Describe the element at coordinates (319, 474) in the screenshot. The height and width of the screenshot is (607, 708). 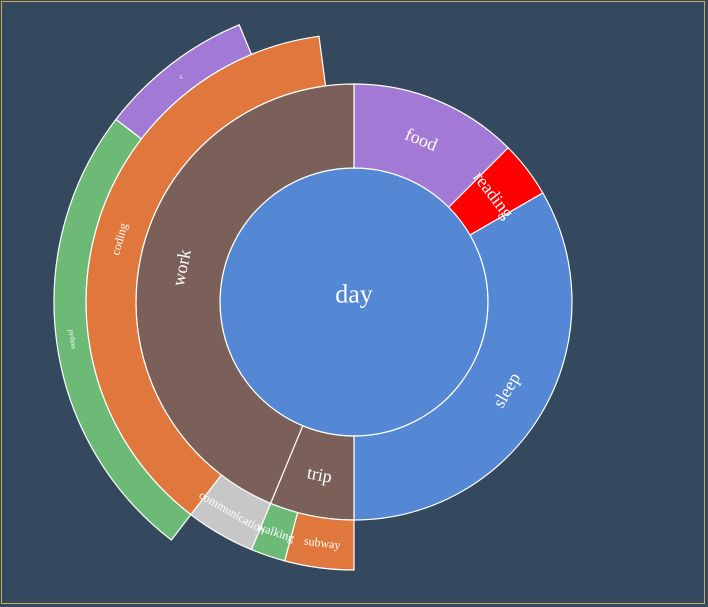
I see `label-trip: trip` at that location.